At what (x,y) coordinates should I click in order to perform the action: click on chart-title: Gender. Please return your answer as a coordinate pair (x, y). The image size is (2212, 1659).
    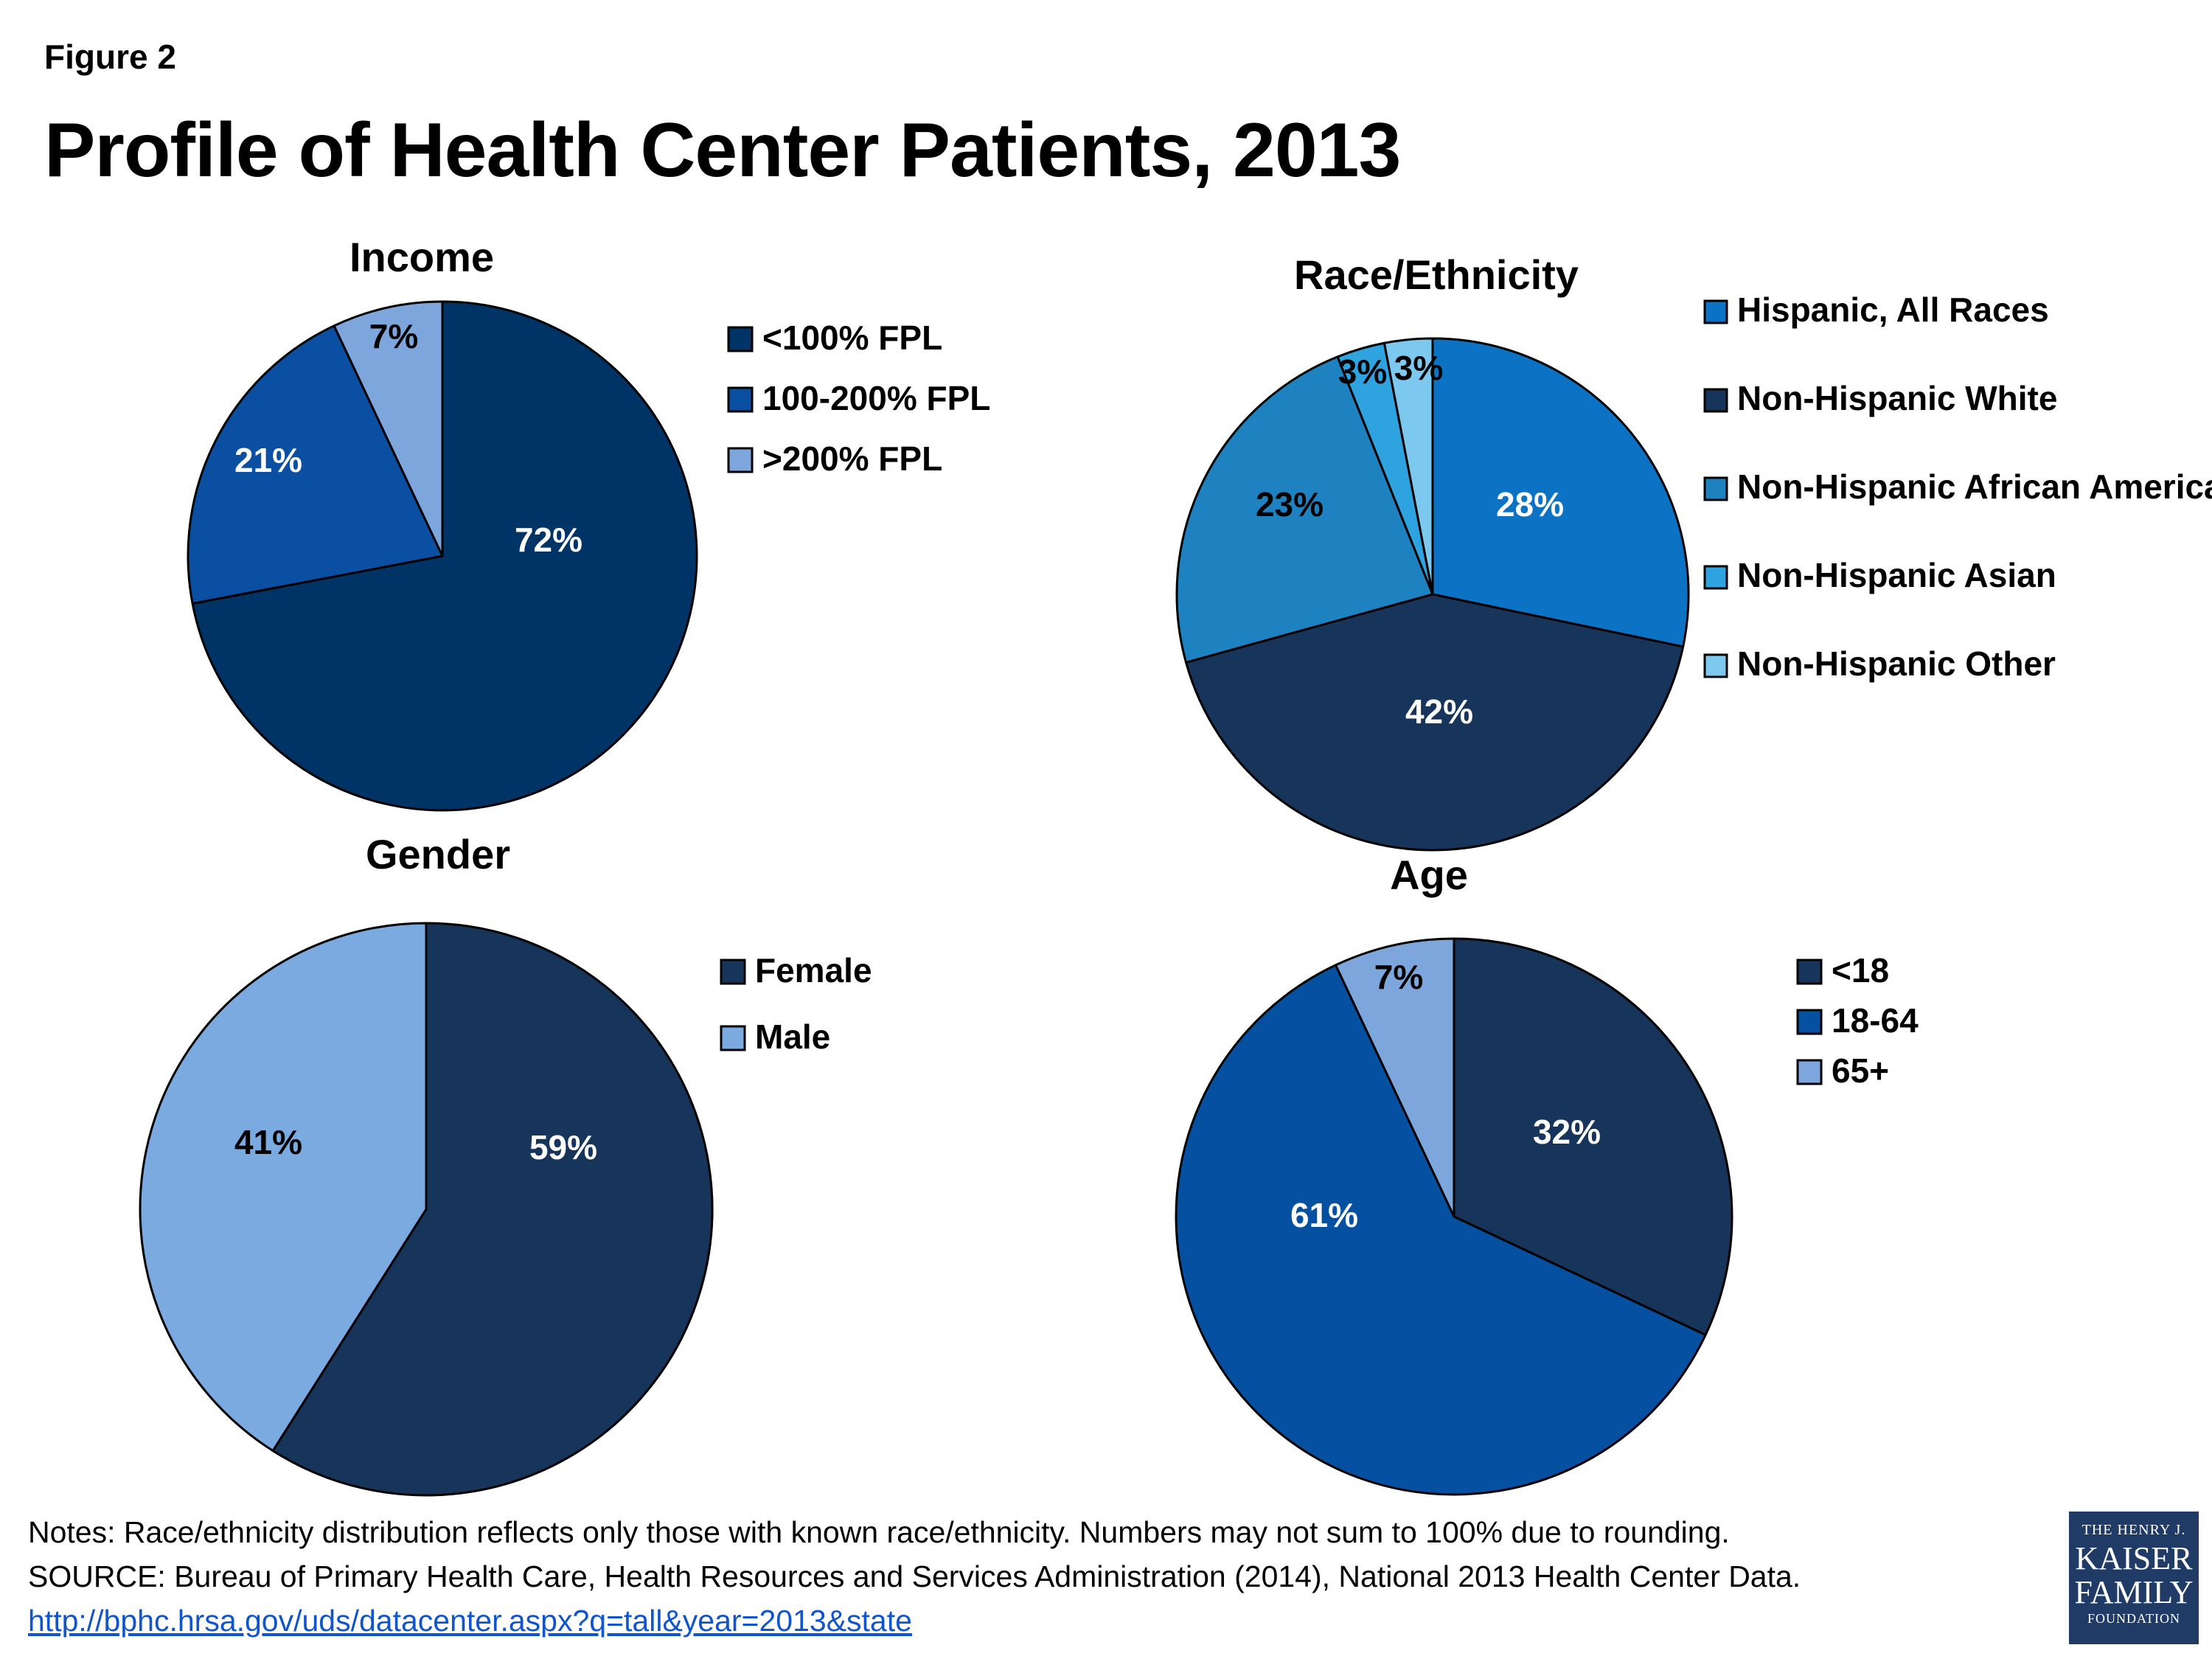
    Looking at the image, I should click on (438, 854).